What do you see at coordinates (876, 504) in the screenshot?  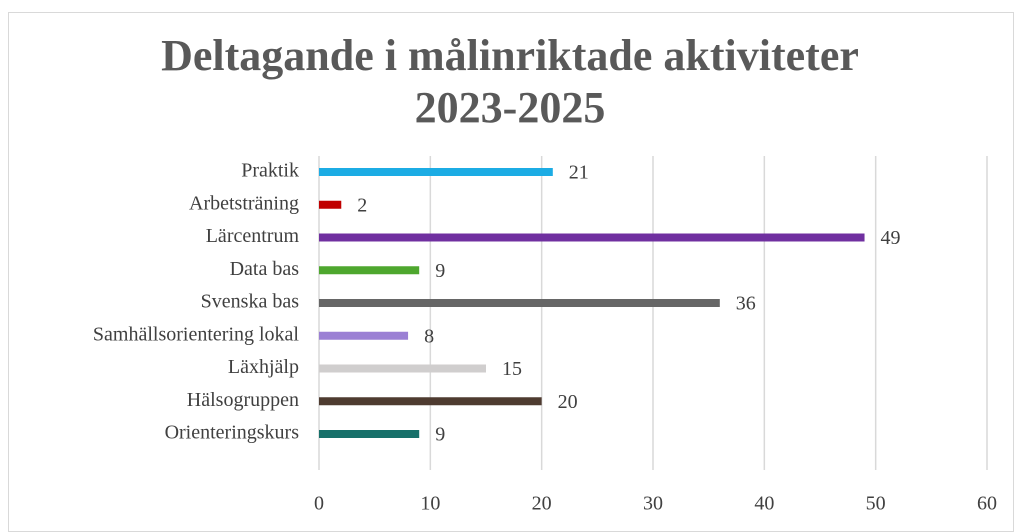 I see `x-tick-label: 50` at bounding box center [876, 504].